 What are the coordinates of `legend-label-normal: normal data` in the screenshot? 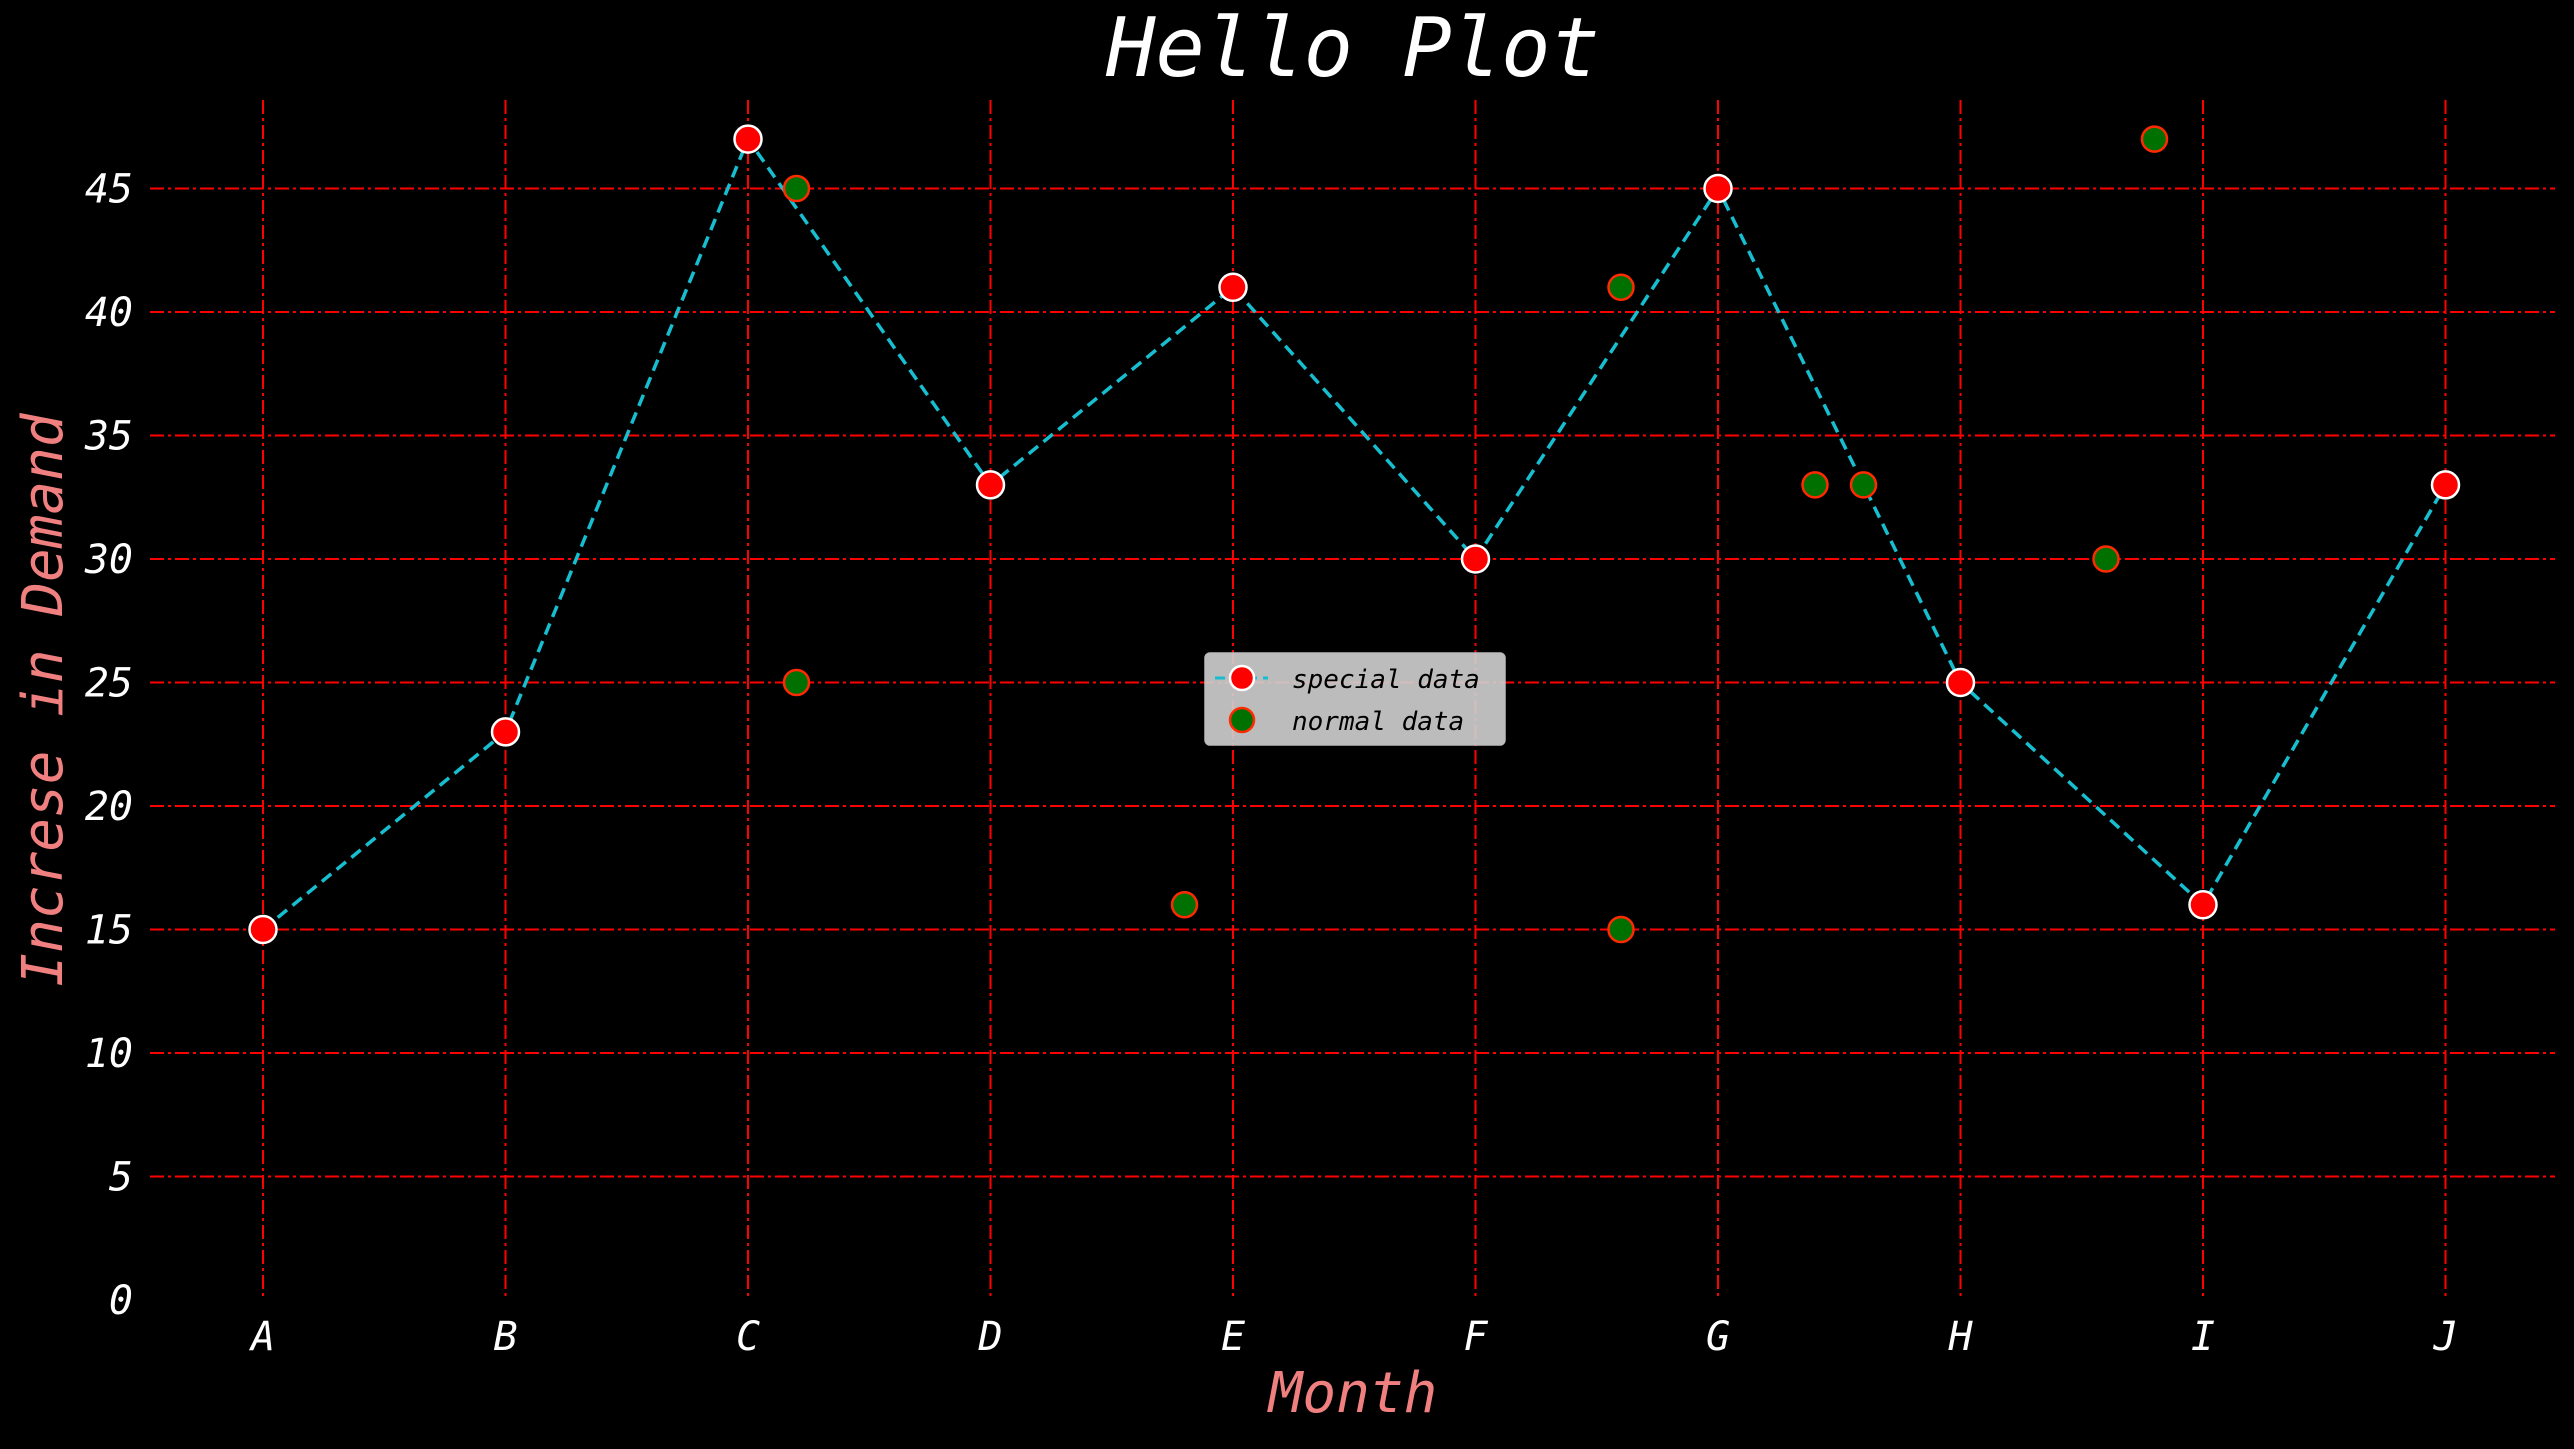 It's located at (1378, 722).